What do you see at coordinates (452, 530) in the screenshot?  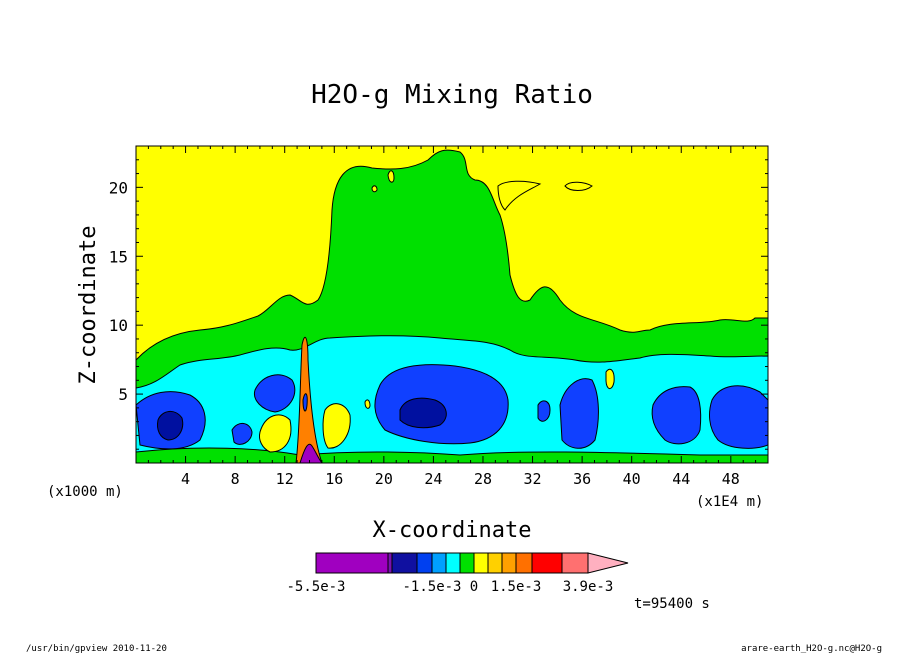 I see `x-axis-label: X-coordinate` at bounding box center [452, 530].